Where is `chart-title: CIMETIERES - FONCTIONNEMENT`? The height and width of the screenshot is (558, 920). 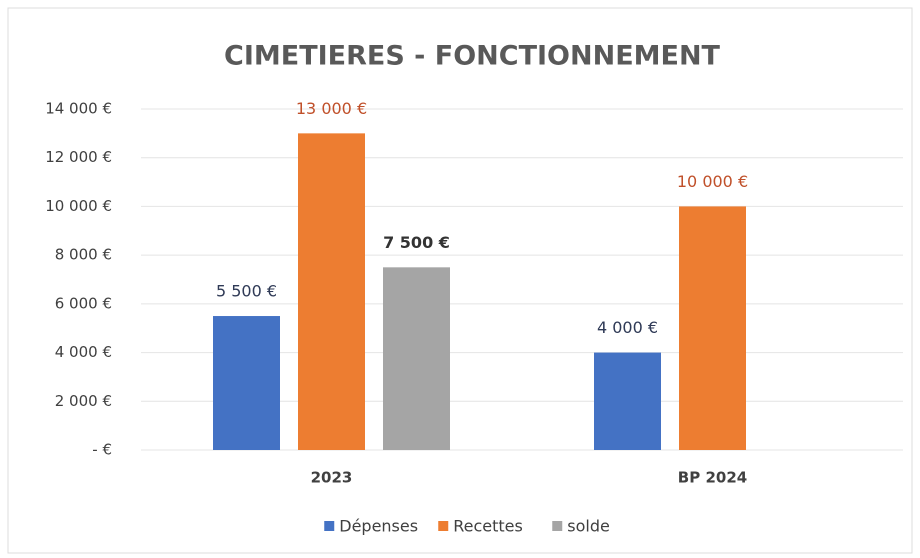
chart-title: CIMETIERES - FONCTIONNEMENT is located at coordinates (472, 56).